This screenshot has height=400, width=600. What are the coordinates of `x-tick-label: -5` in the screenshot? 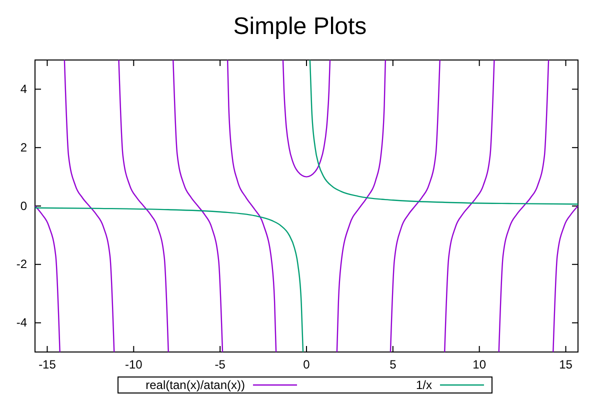 It's located at (220, 365).